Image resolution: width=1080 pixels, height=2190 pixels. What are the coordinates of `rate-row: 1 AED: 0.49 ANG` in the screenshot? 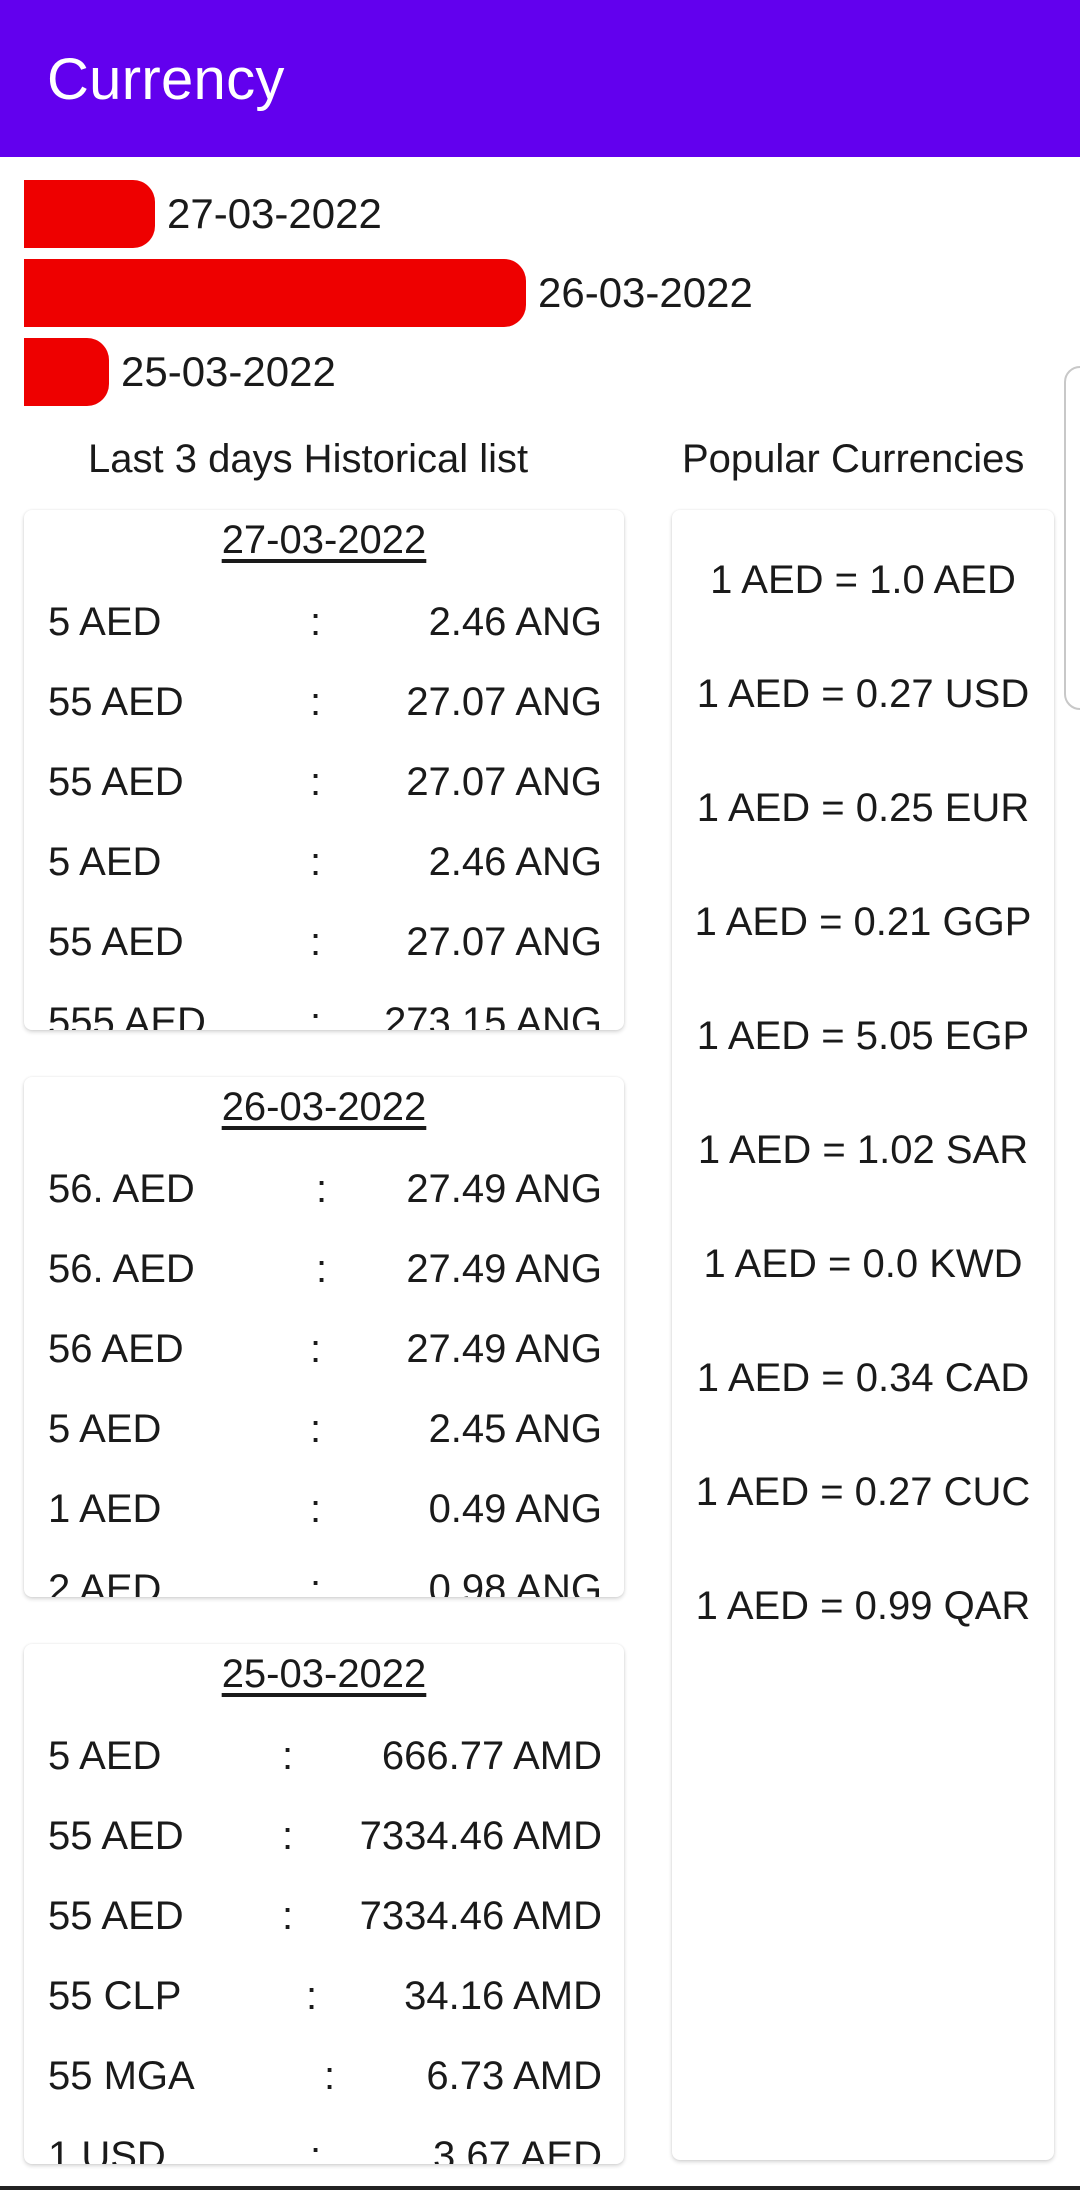 It's located at (325, 1519).